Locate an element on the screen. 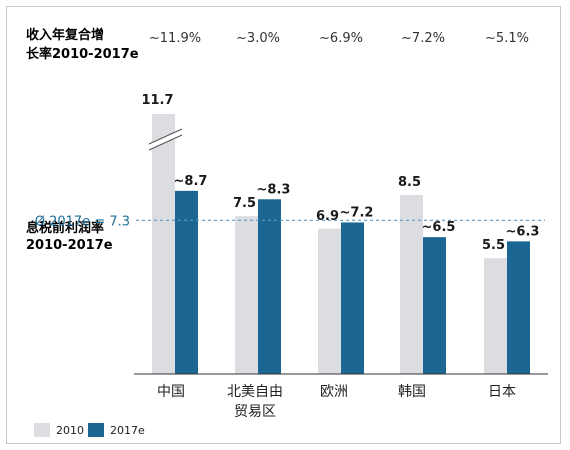 This screenshot has height=450, width=570. category-label-2-0: 欧洲 is located at coordinates (334, 392).